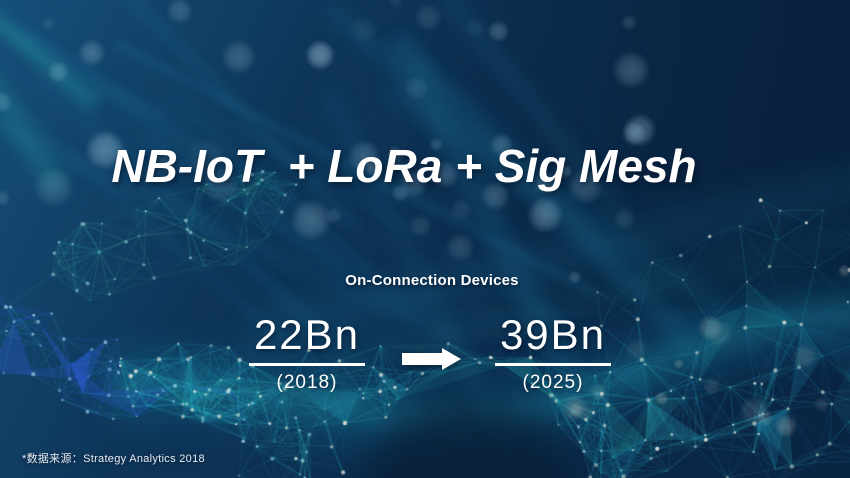 The height and width of the screenshot is (478, 850). Describe the element at coordinates (404, 166) in the screenshot. I see `slide-title: NB-IoT + LoRa + Sig Mesh` at that location.